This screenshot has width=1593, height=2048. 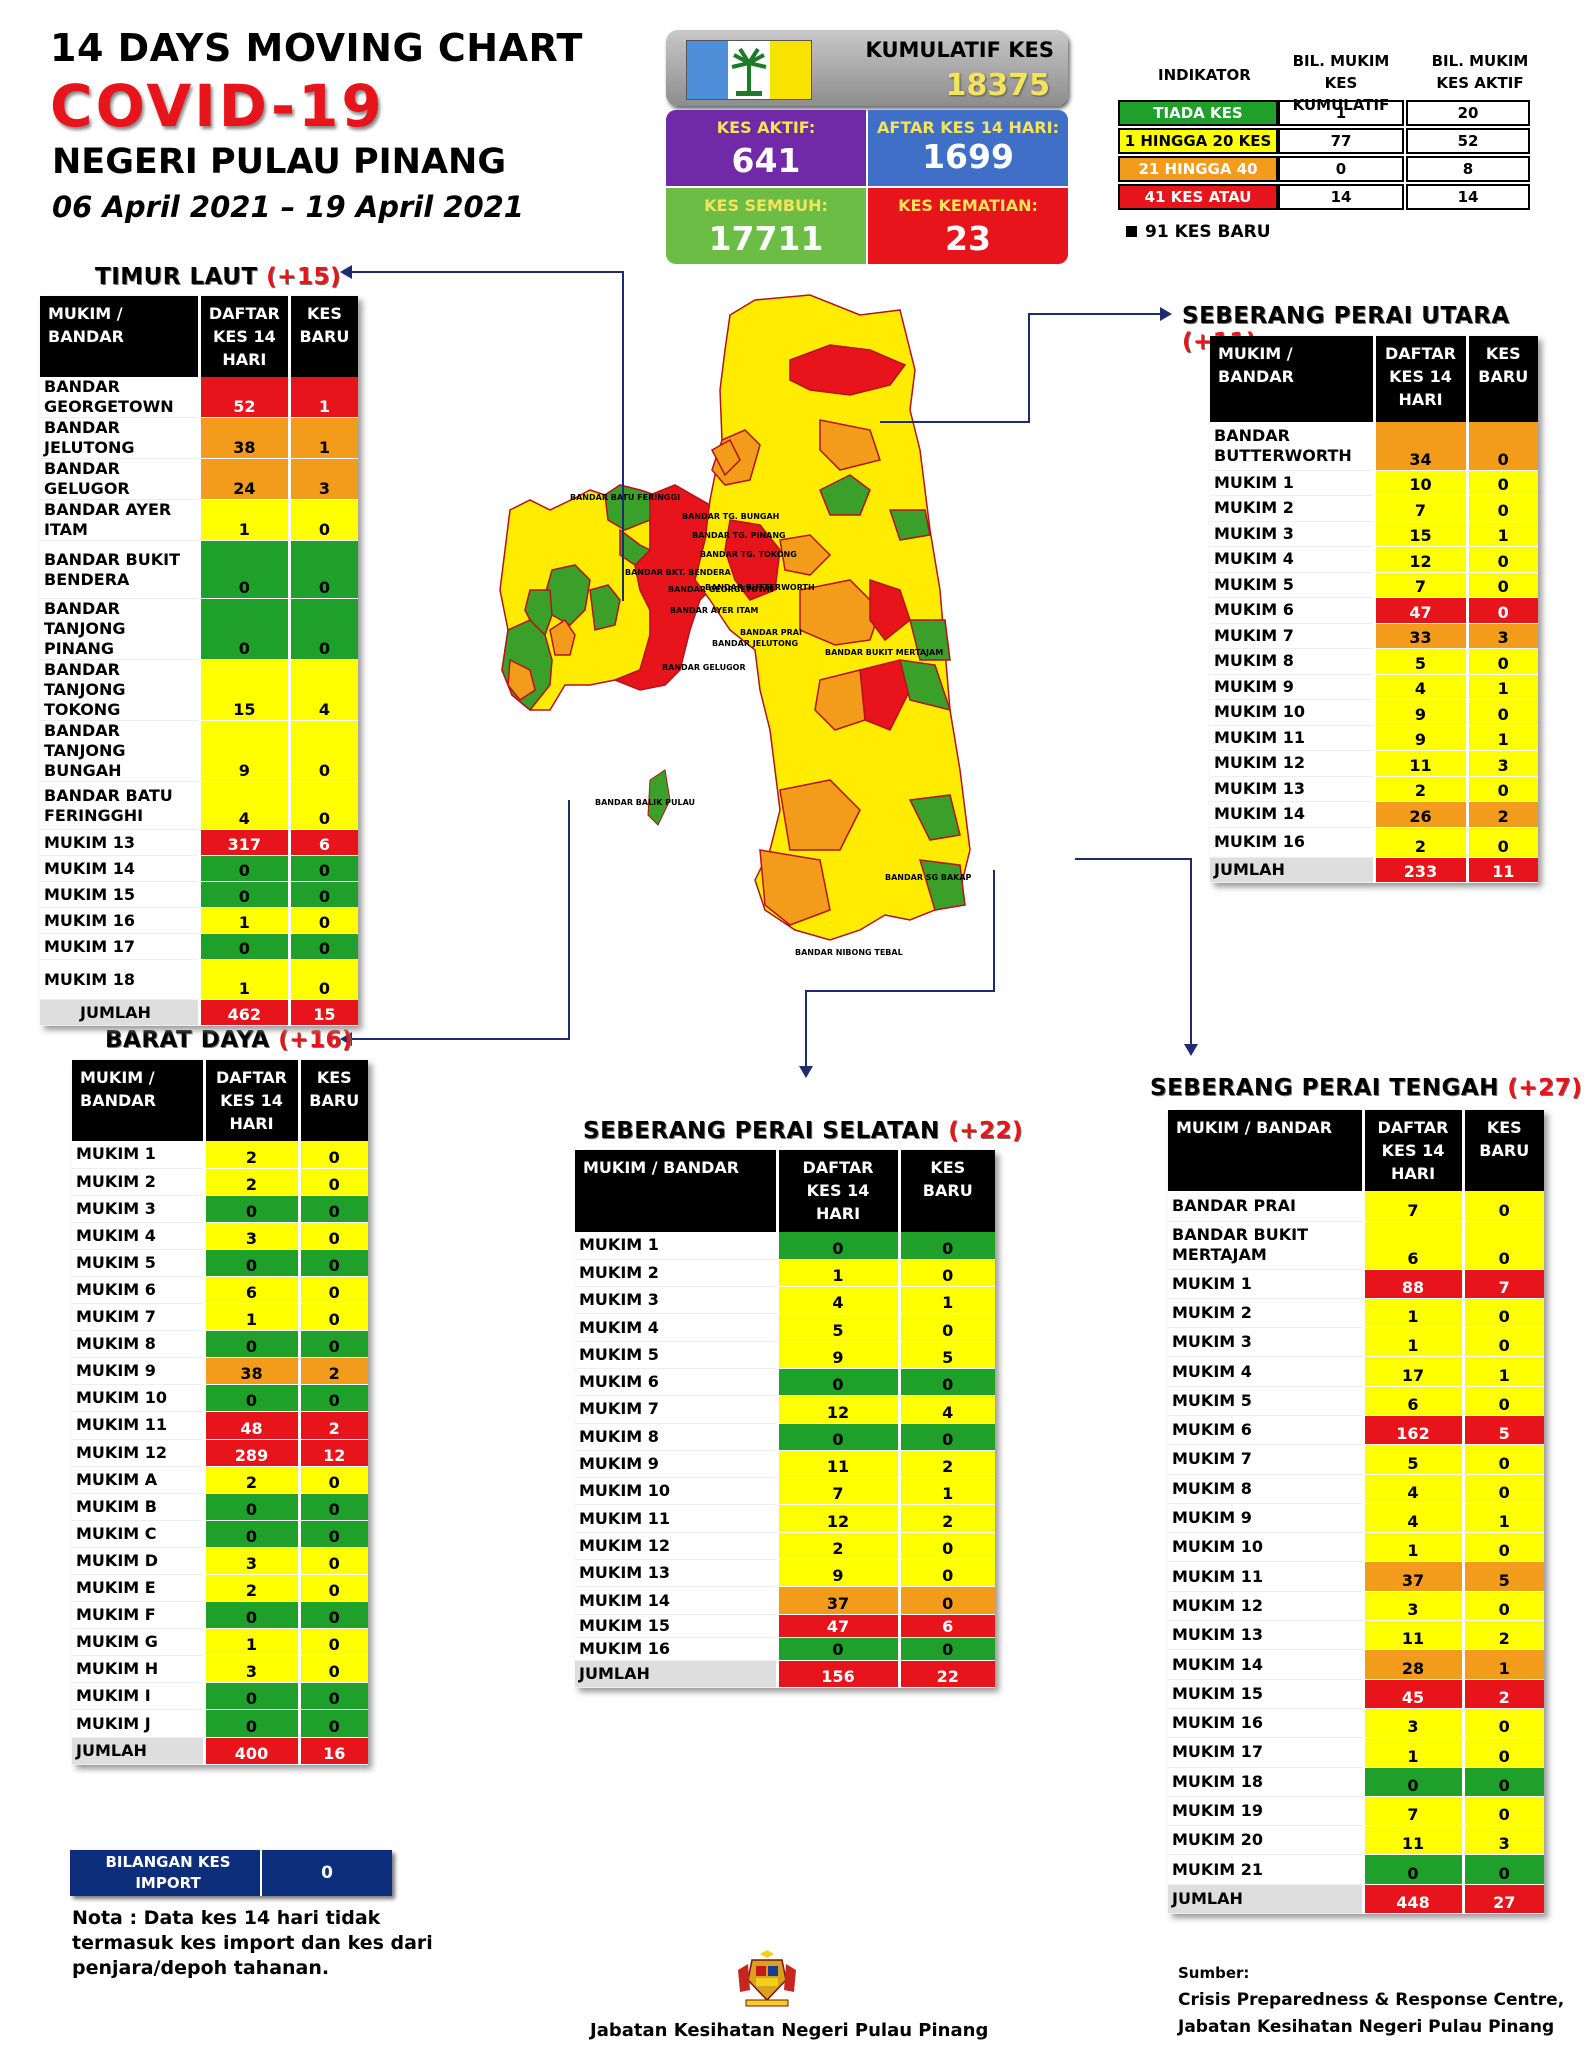 What do you see at coordinates (199, 894) in the screenshot?
I see `table-row: MUKIM 15 0 0` at bounding box center [199, 894].